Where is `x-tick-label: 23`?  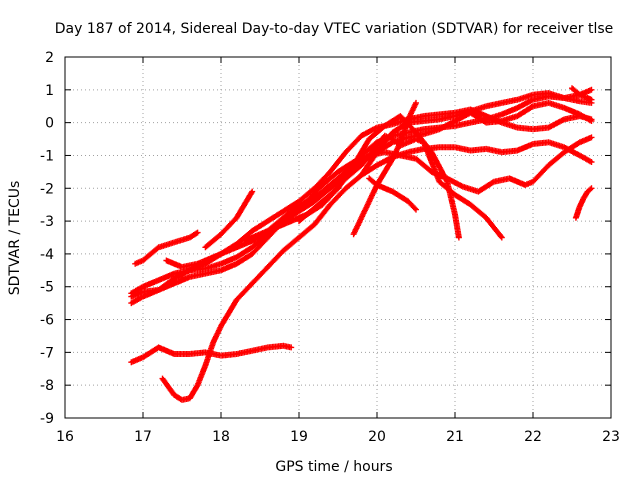 x-tick-label: 23 is located at coordinates (611, 437).